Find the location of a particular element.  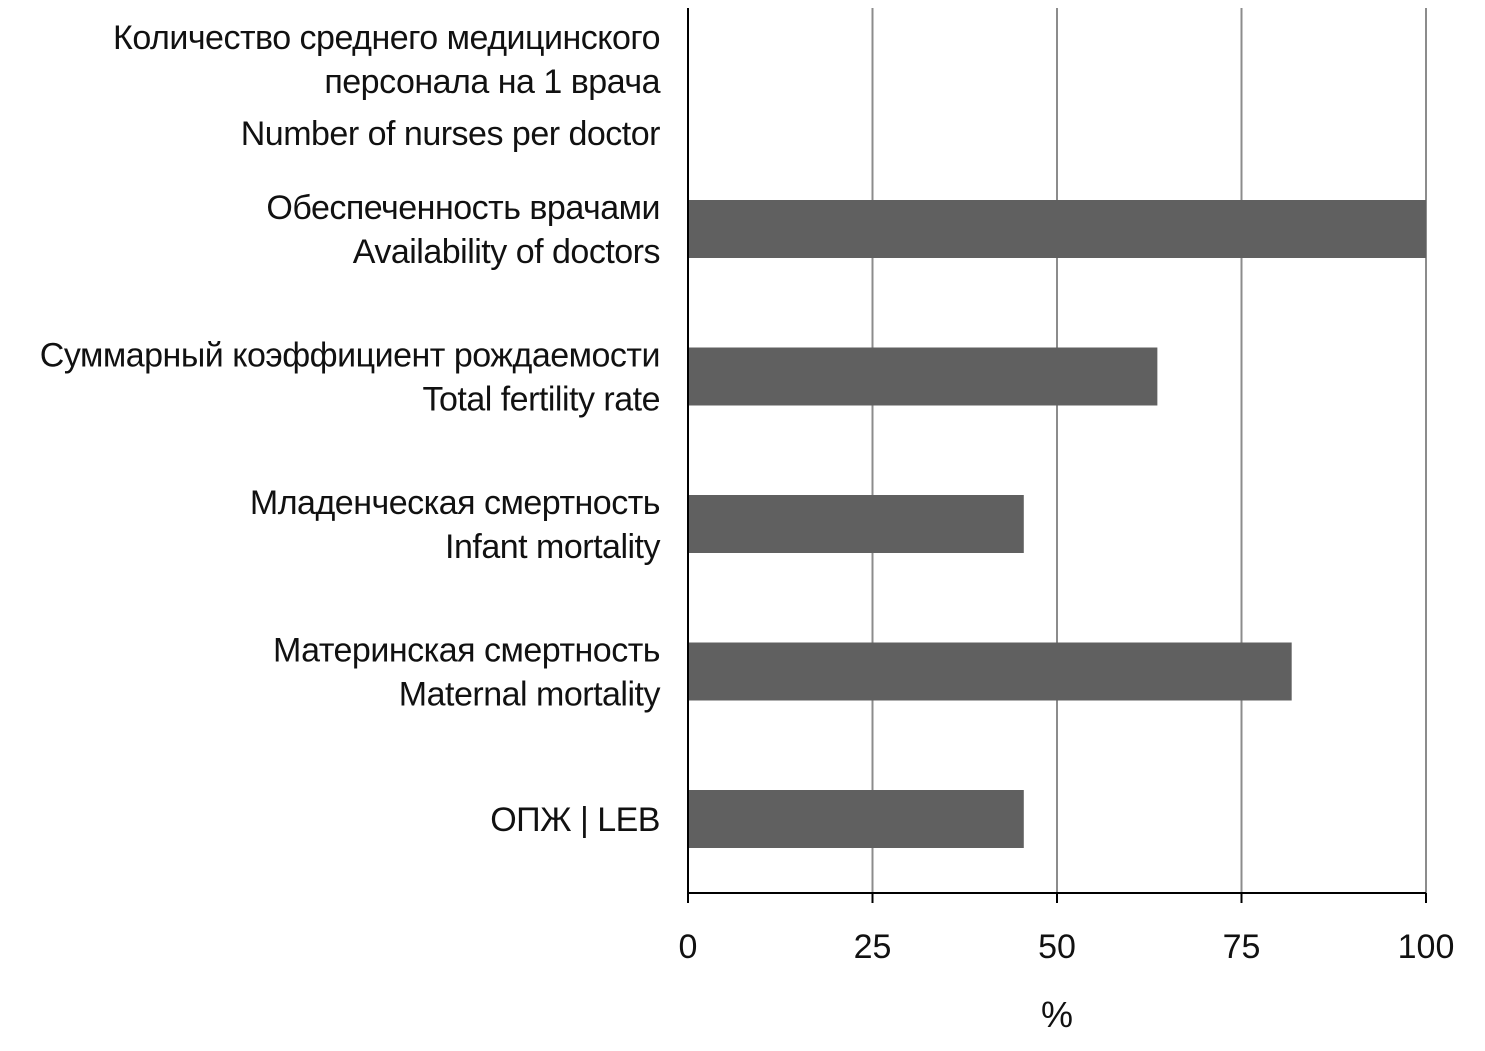

x-tick-label-50: 50 is located at coordinates (1057, 947).